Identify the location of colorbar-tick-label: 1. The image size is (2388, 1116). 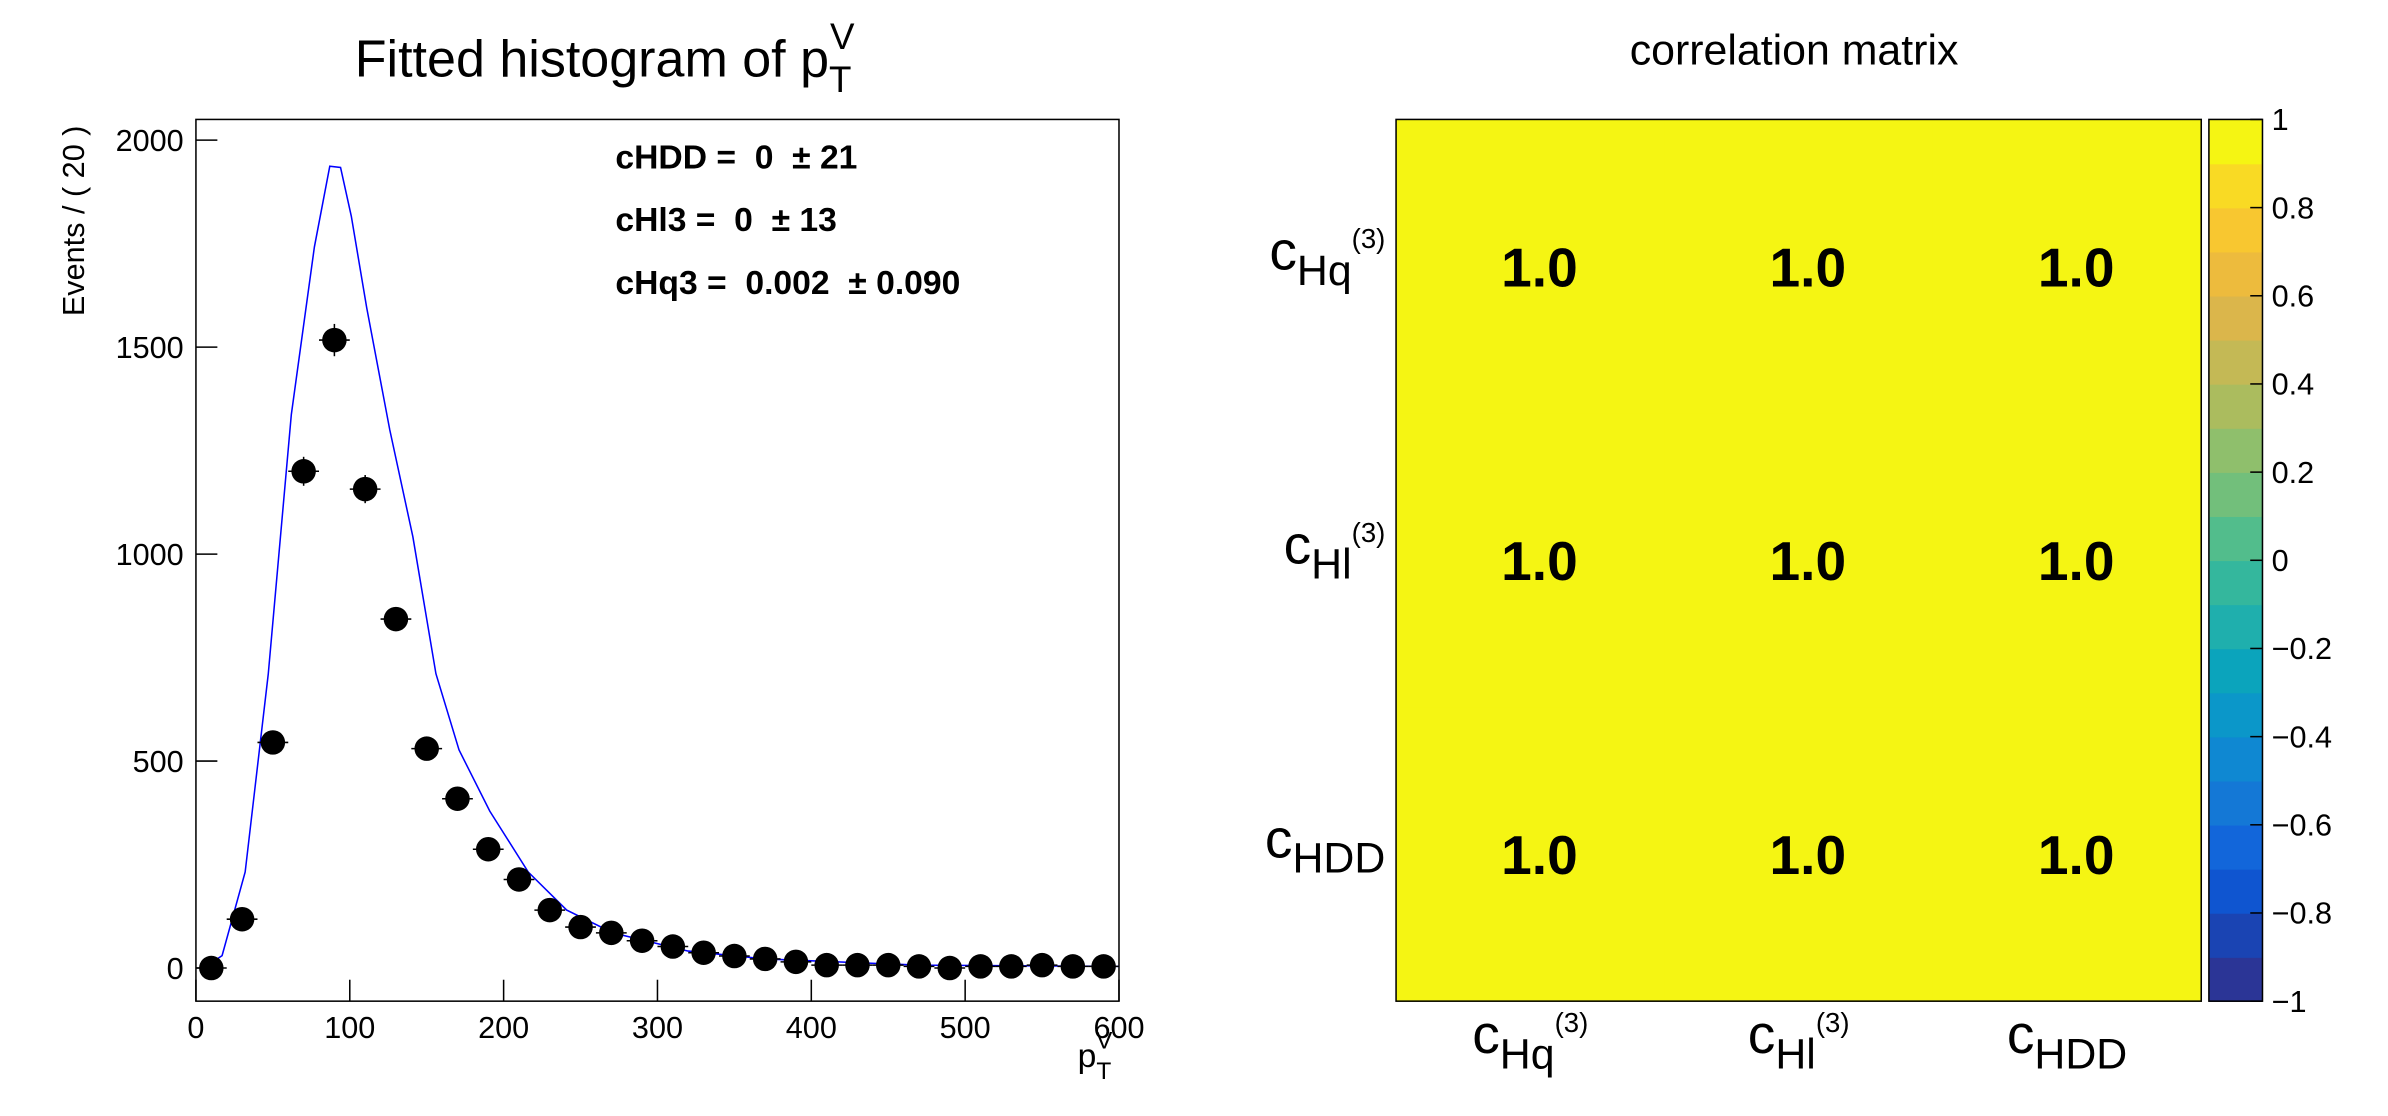
(2280, 120).